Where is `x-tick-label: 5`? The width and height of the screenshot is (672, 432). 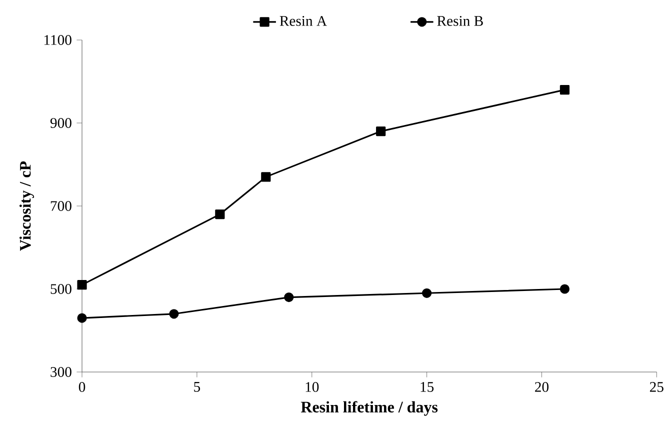 x-tick-label: 5 is located at coordinates (197, 387).